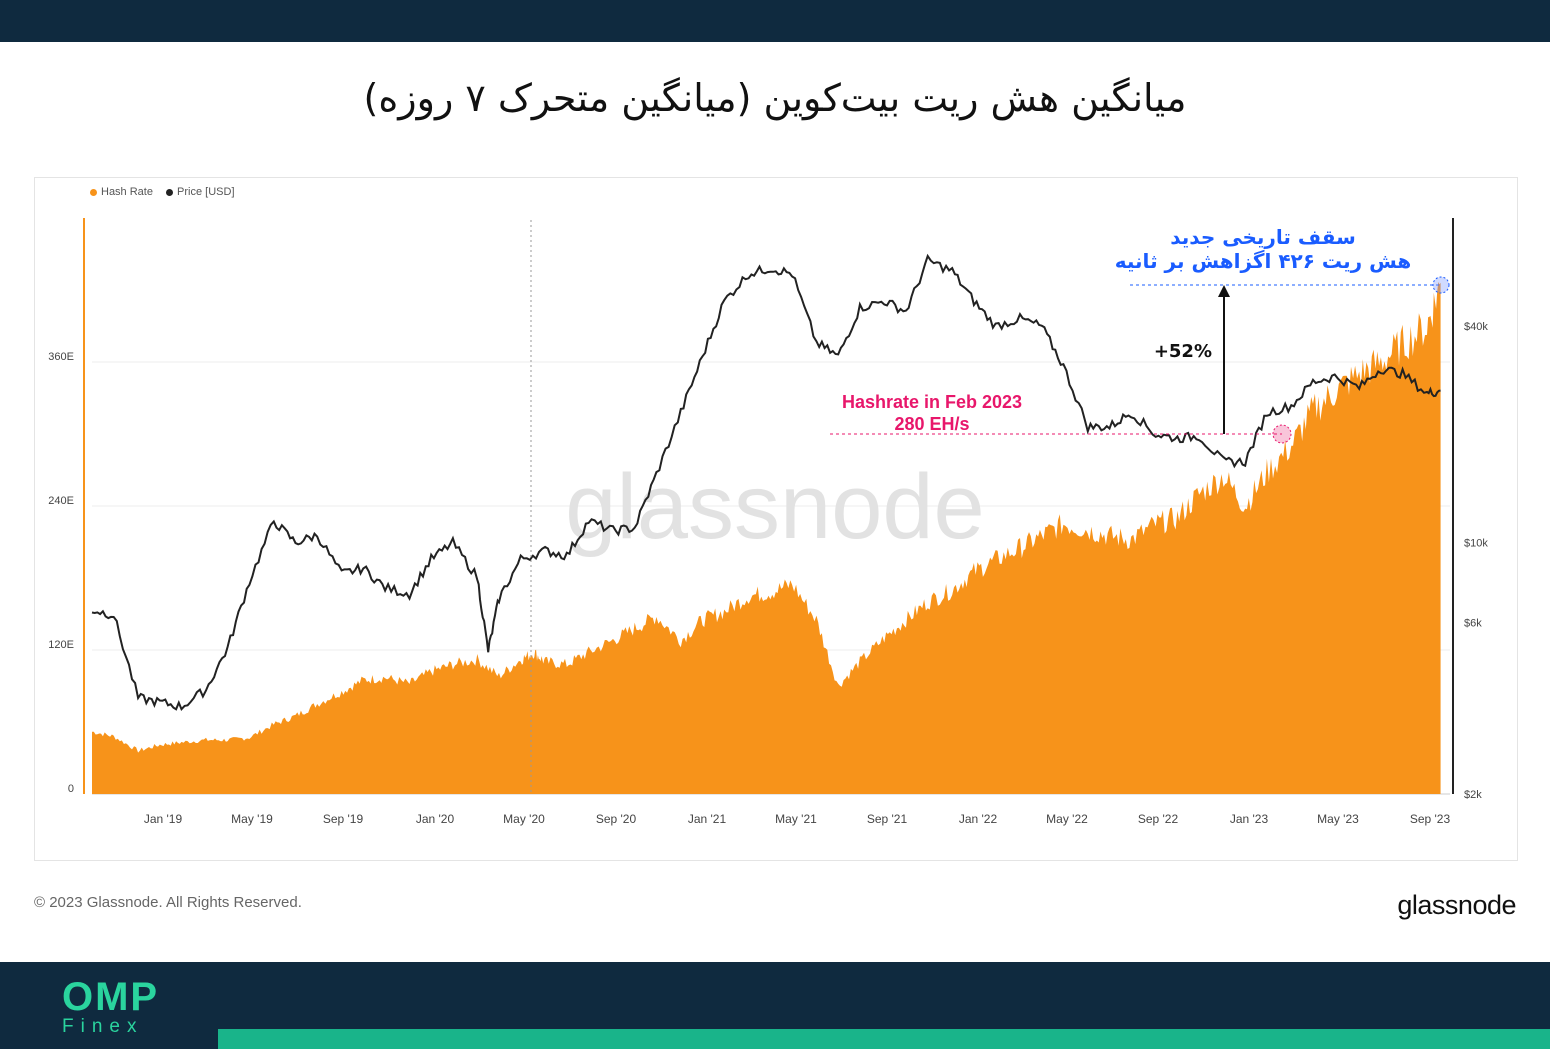 The image size is (1550, 1049). I want to click on x-tick-label: Sep '22, so click(1158, 819).